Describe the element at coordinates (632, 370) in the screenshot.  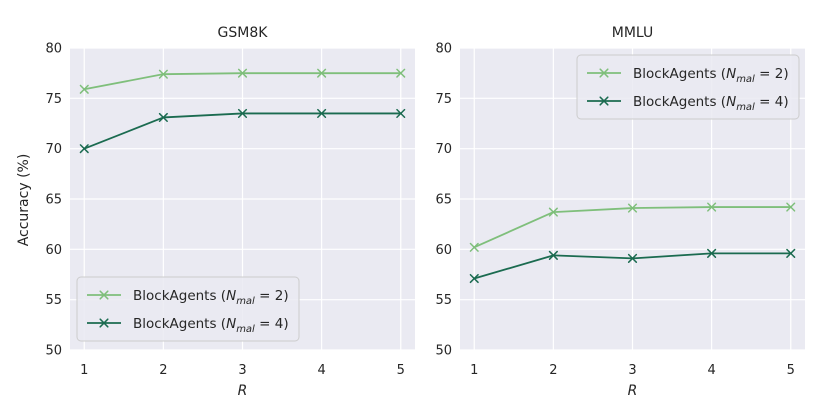
I see `mmlu-xtick-label: 3` at that location.